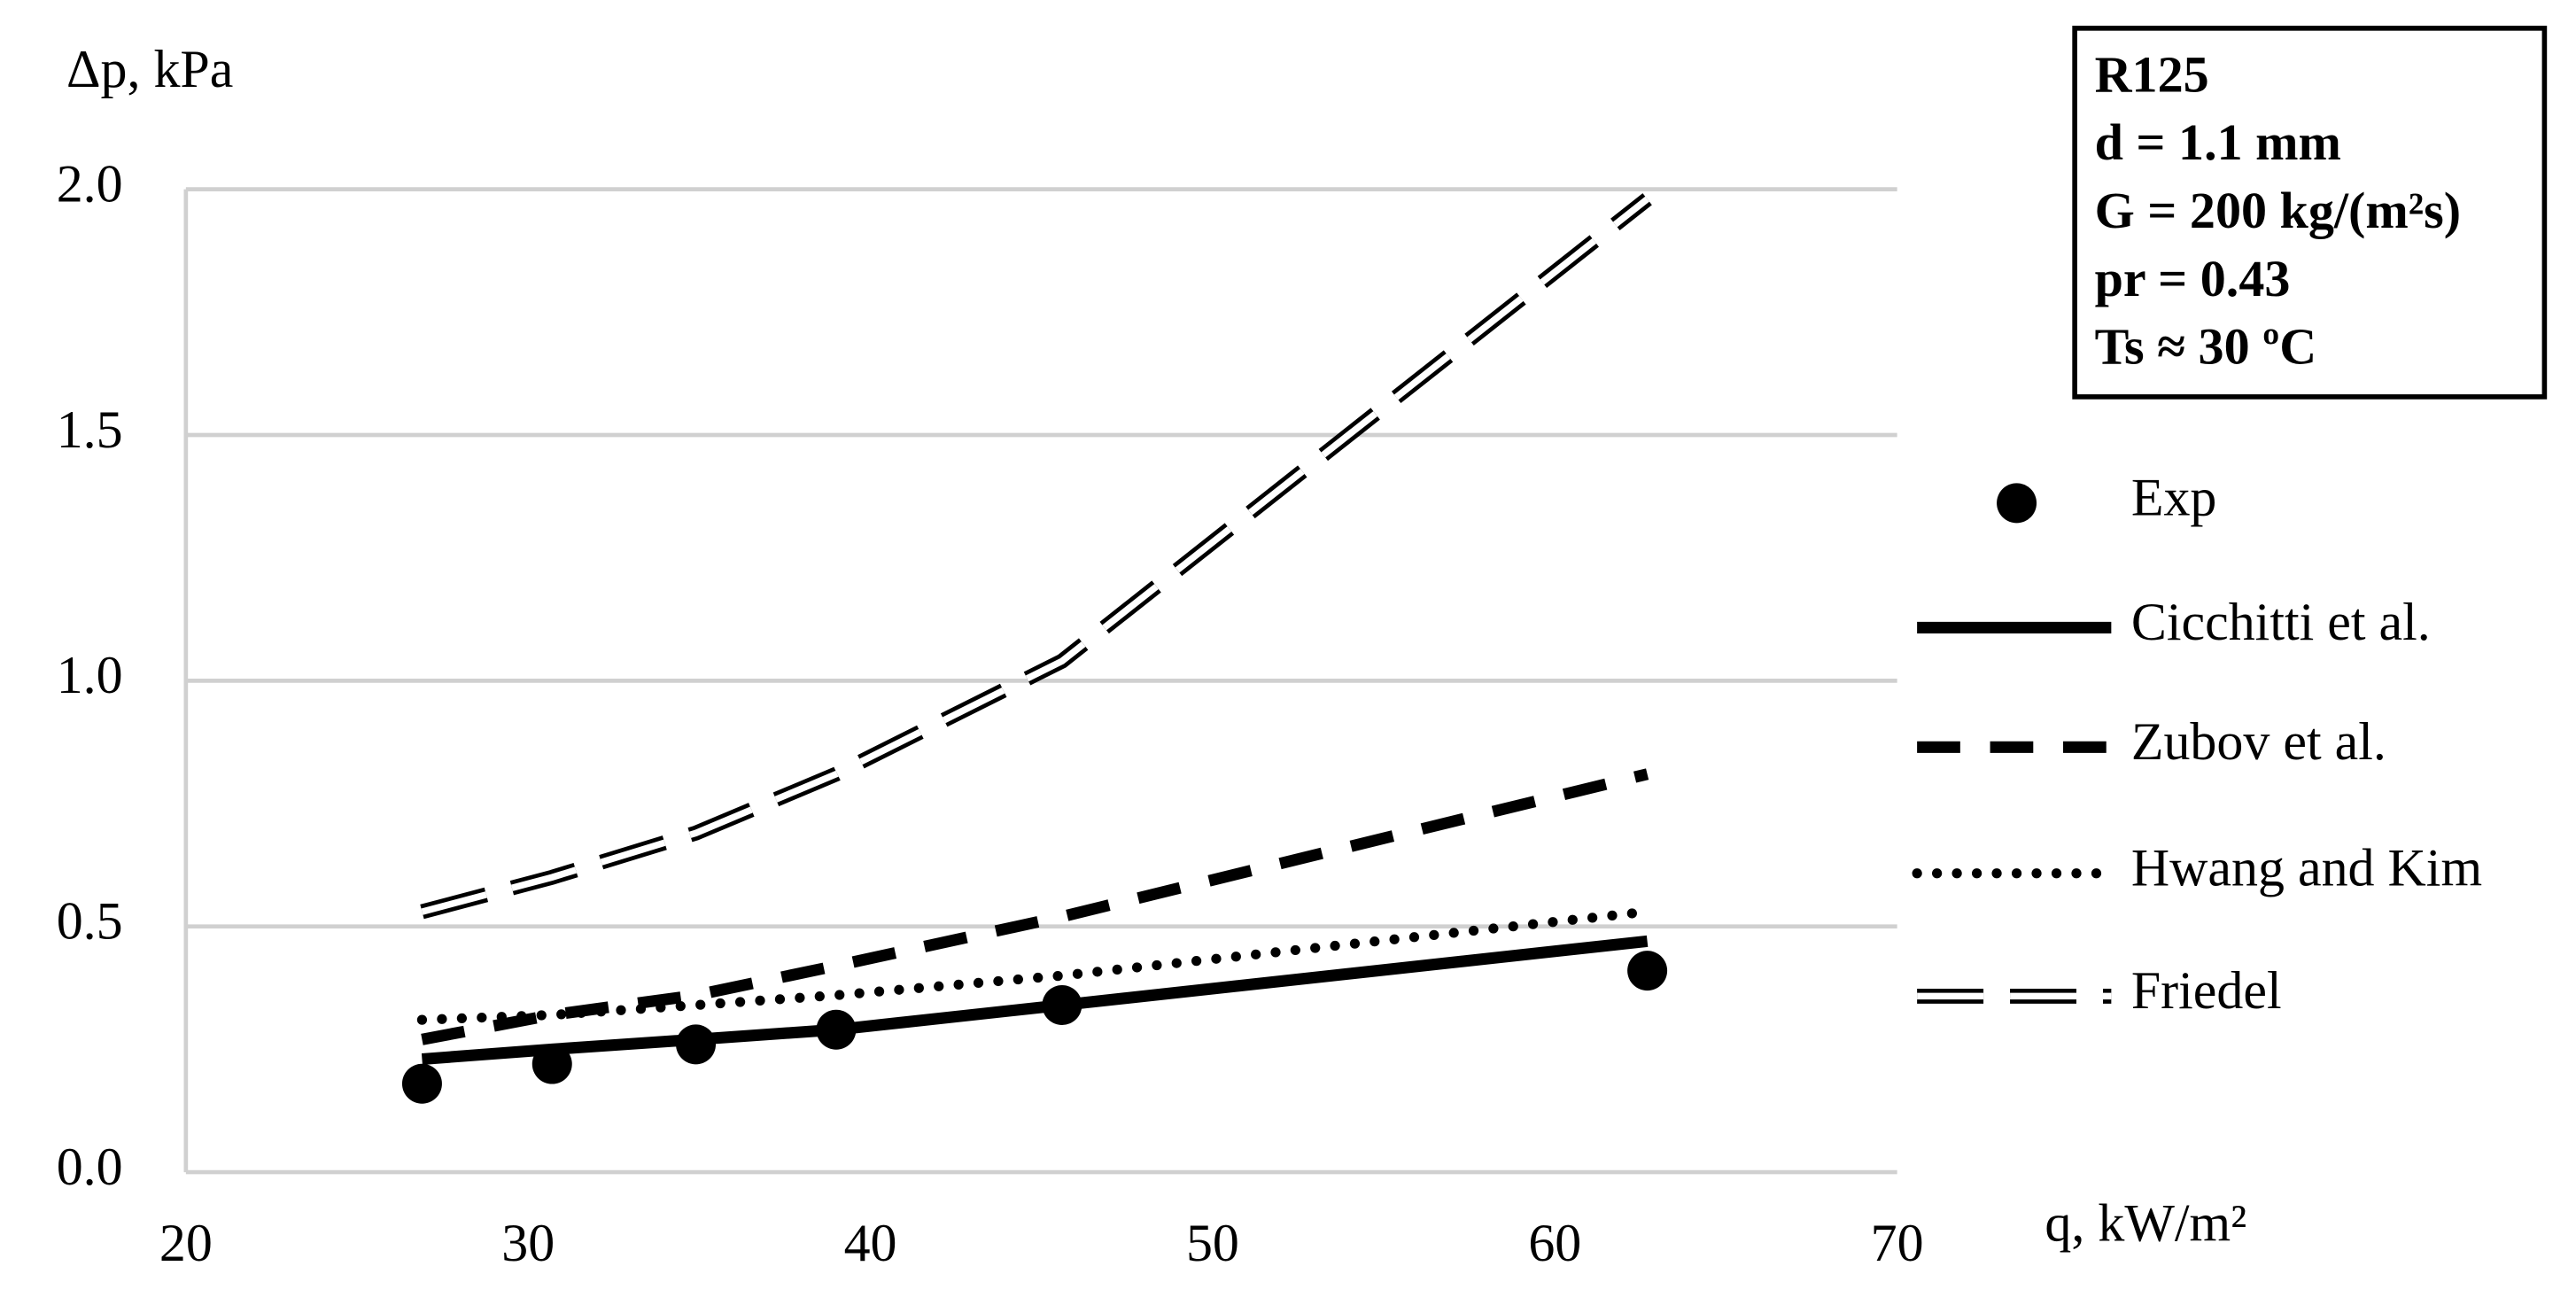 The width and height of the screenshot is (2576, 1305). Describe the element at coordinates (2206, 347) in the screenshot. I see `info-line: Ts ≈ 30 ºC` at that location.